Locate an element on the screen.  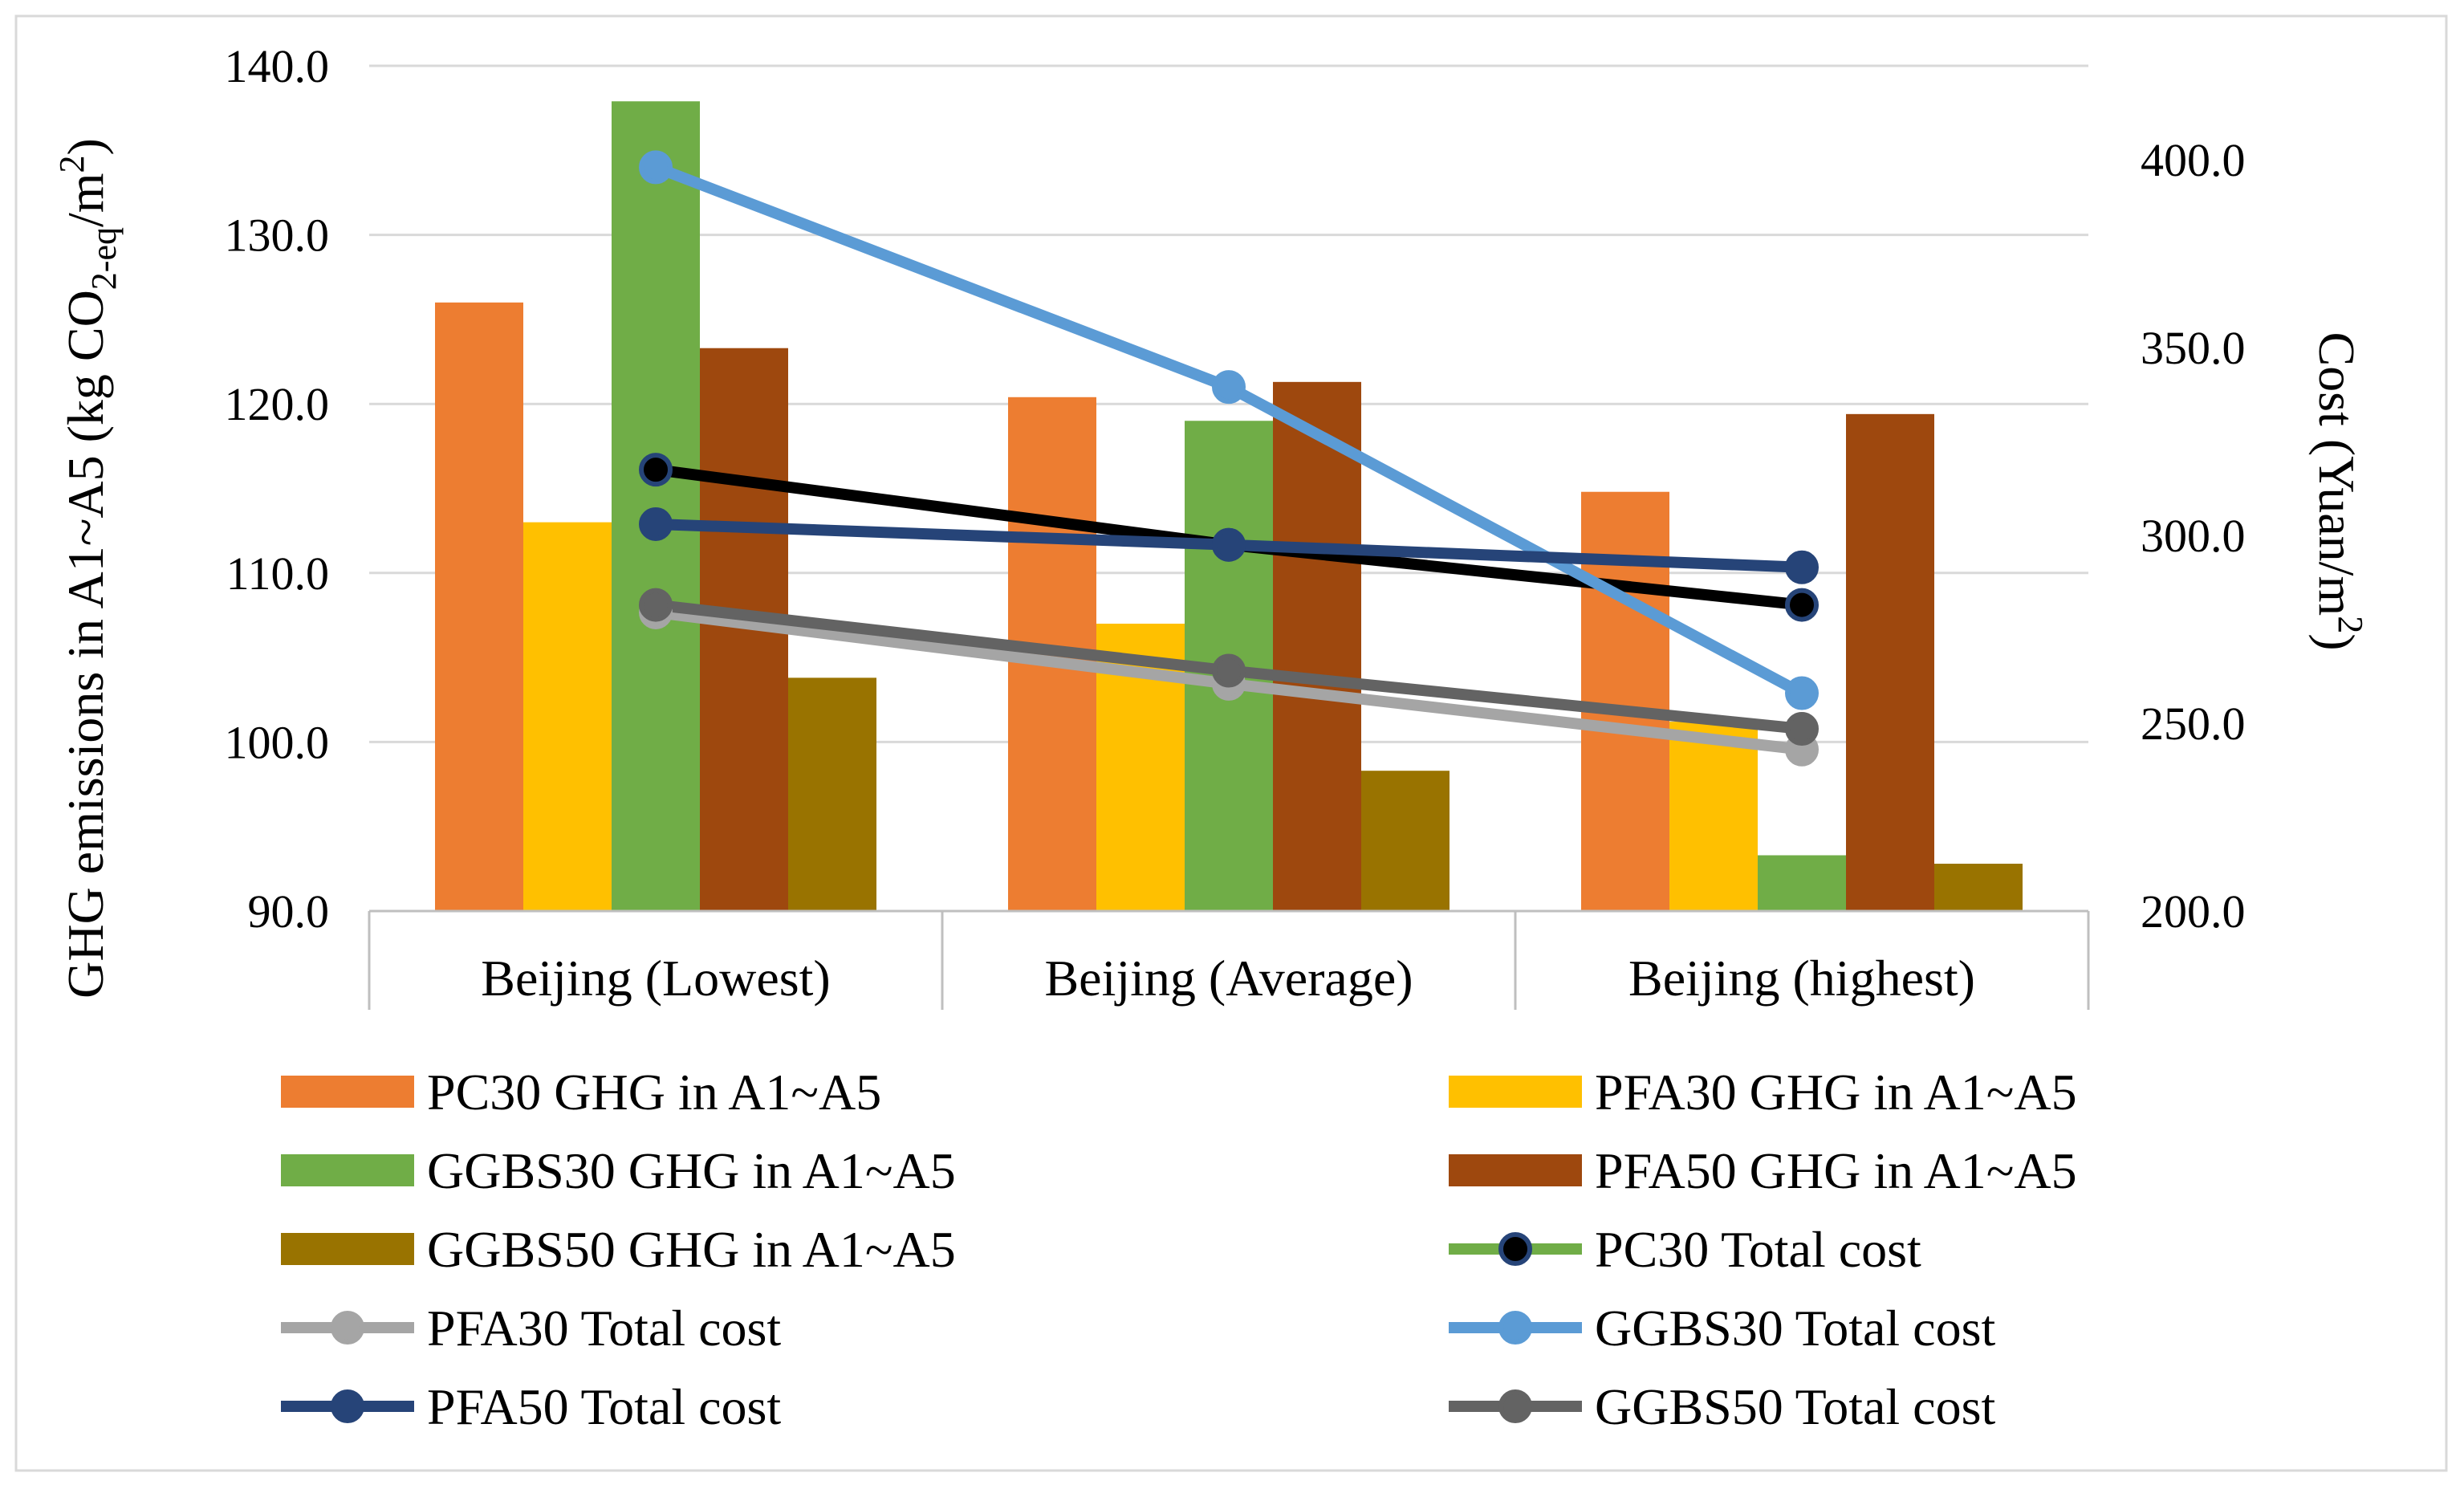
legend-item: GGBS50 Total cost is located at coordinates (1722, 1407).